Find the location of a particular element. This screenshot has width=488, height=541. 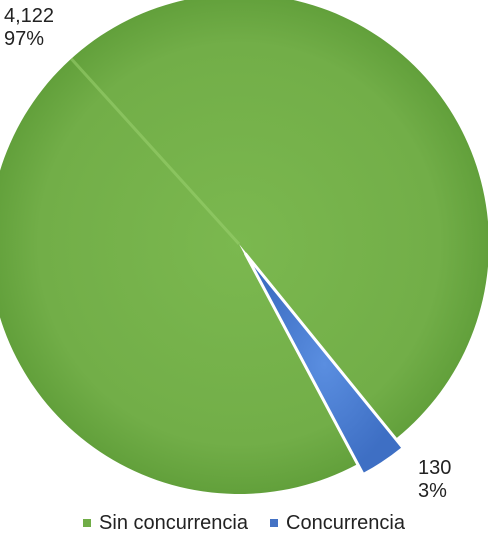

legend-item-concurrencia: Concurrencia is located at coordinates (337, 523).